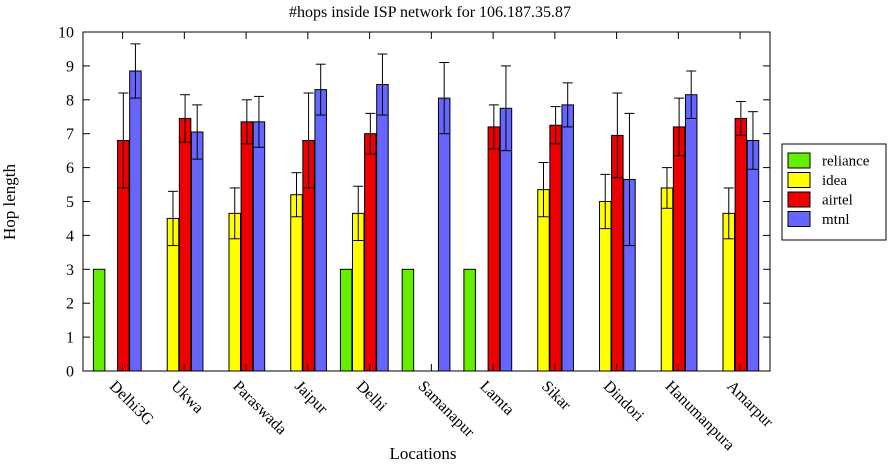  I want to click on bar-reliance-samanapur, so click(408, 320).